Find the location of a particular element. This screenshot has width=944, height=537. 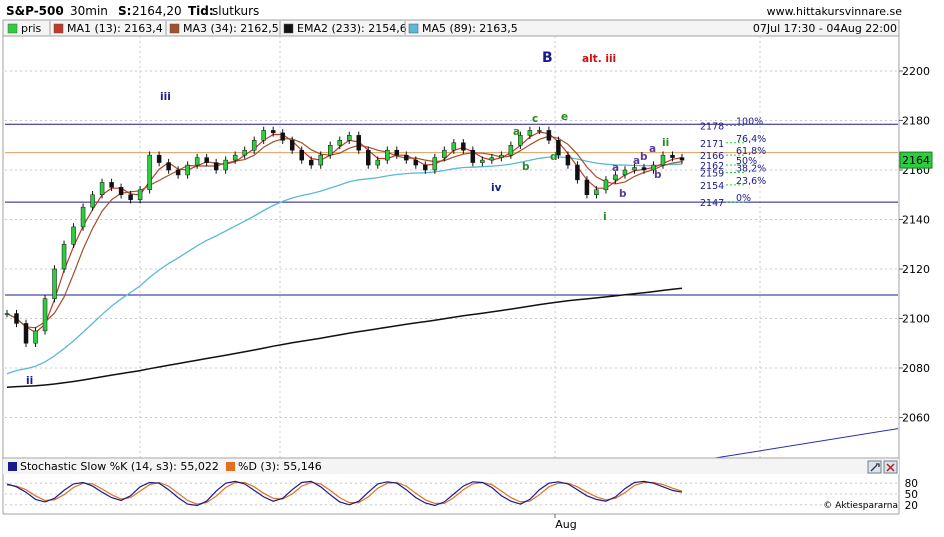

stochastic-d-label: %D (3): 55,146 is located at coordinates (280, 466).